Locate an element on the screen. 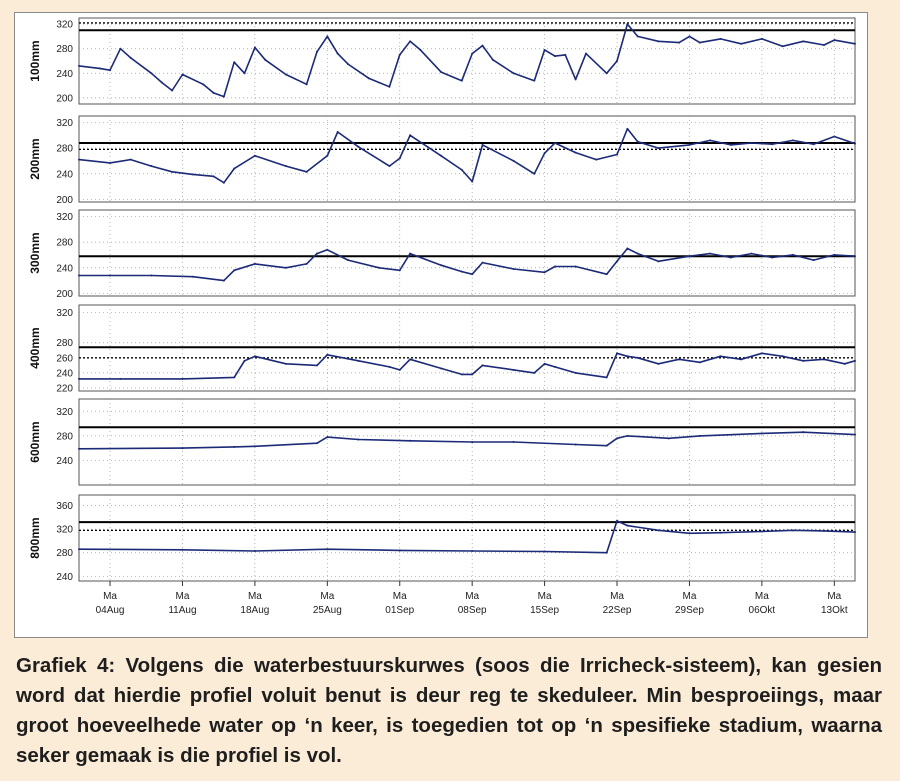  y-axis-label: 300mm is located at coordinates (35, 252).